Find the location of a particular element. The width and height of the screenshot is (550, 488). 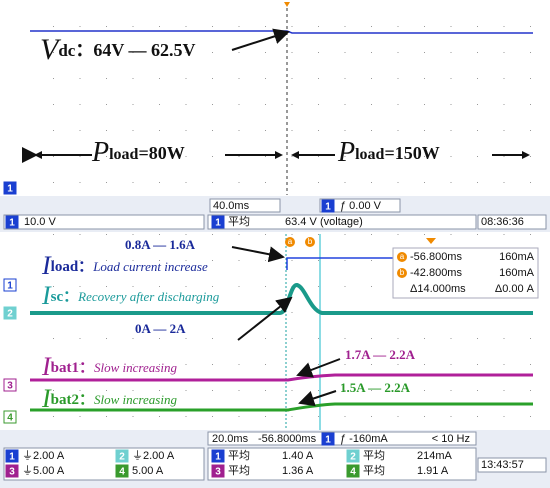

clock: 13:43:57 is located at coordinates (502, 465).